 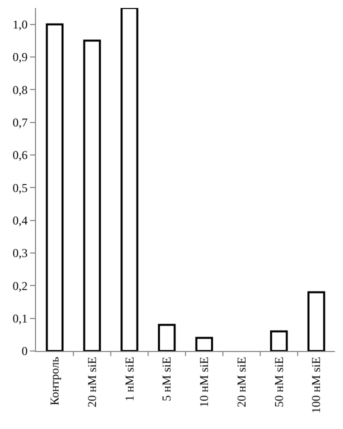 I want to click on x-tick-label: 50 нМ siE, so click(x=279, y=382).